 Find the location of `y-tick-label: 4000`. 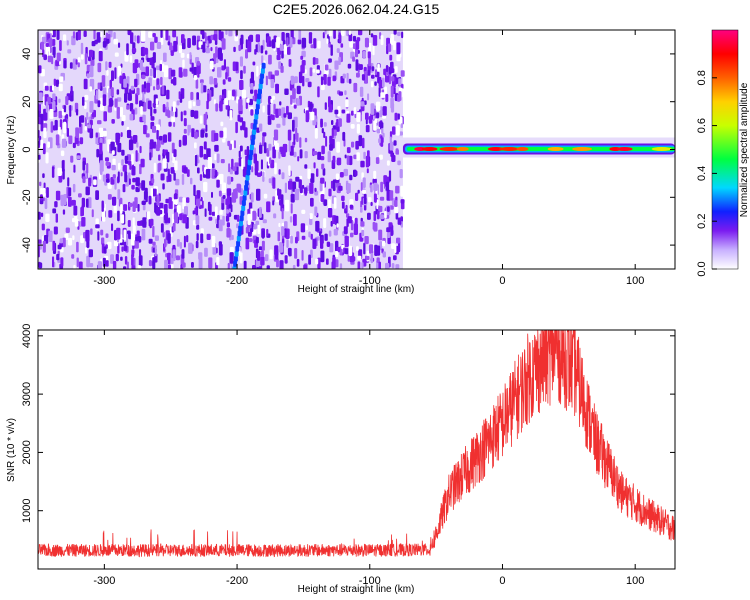

y-tick-label: 4000 is located at coordinates (27, 336).